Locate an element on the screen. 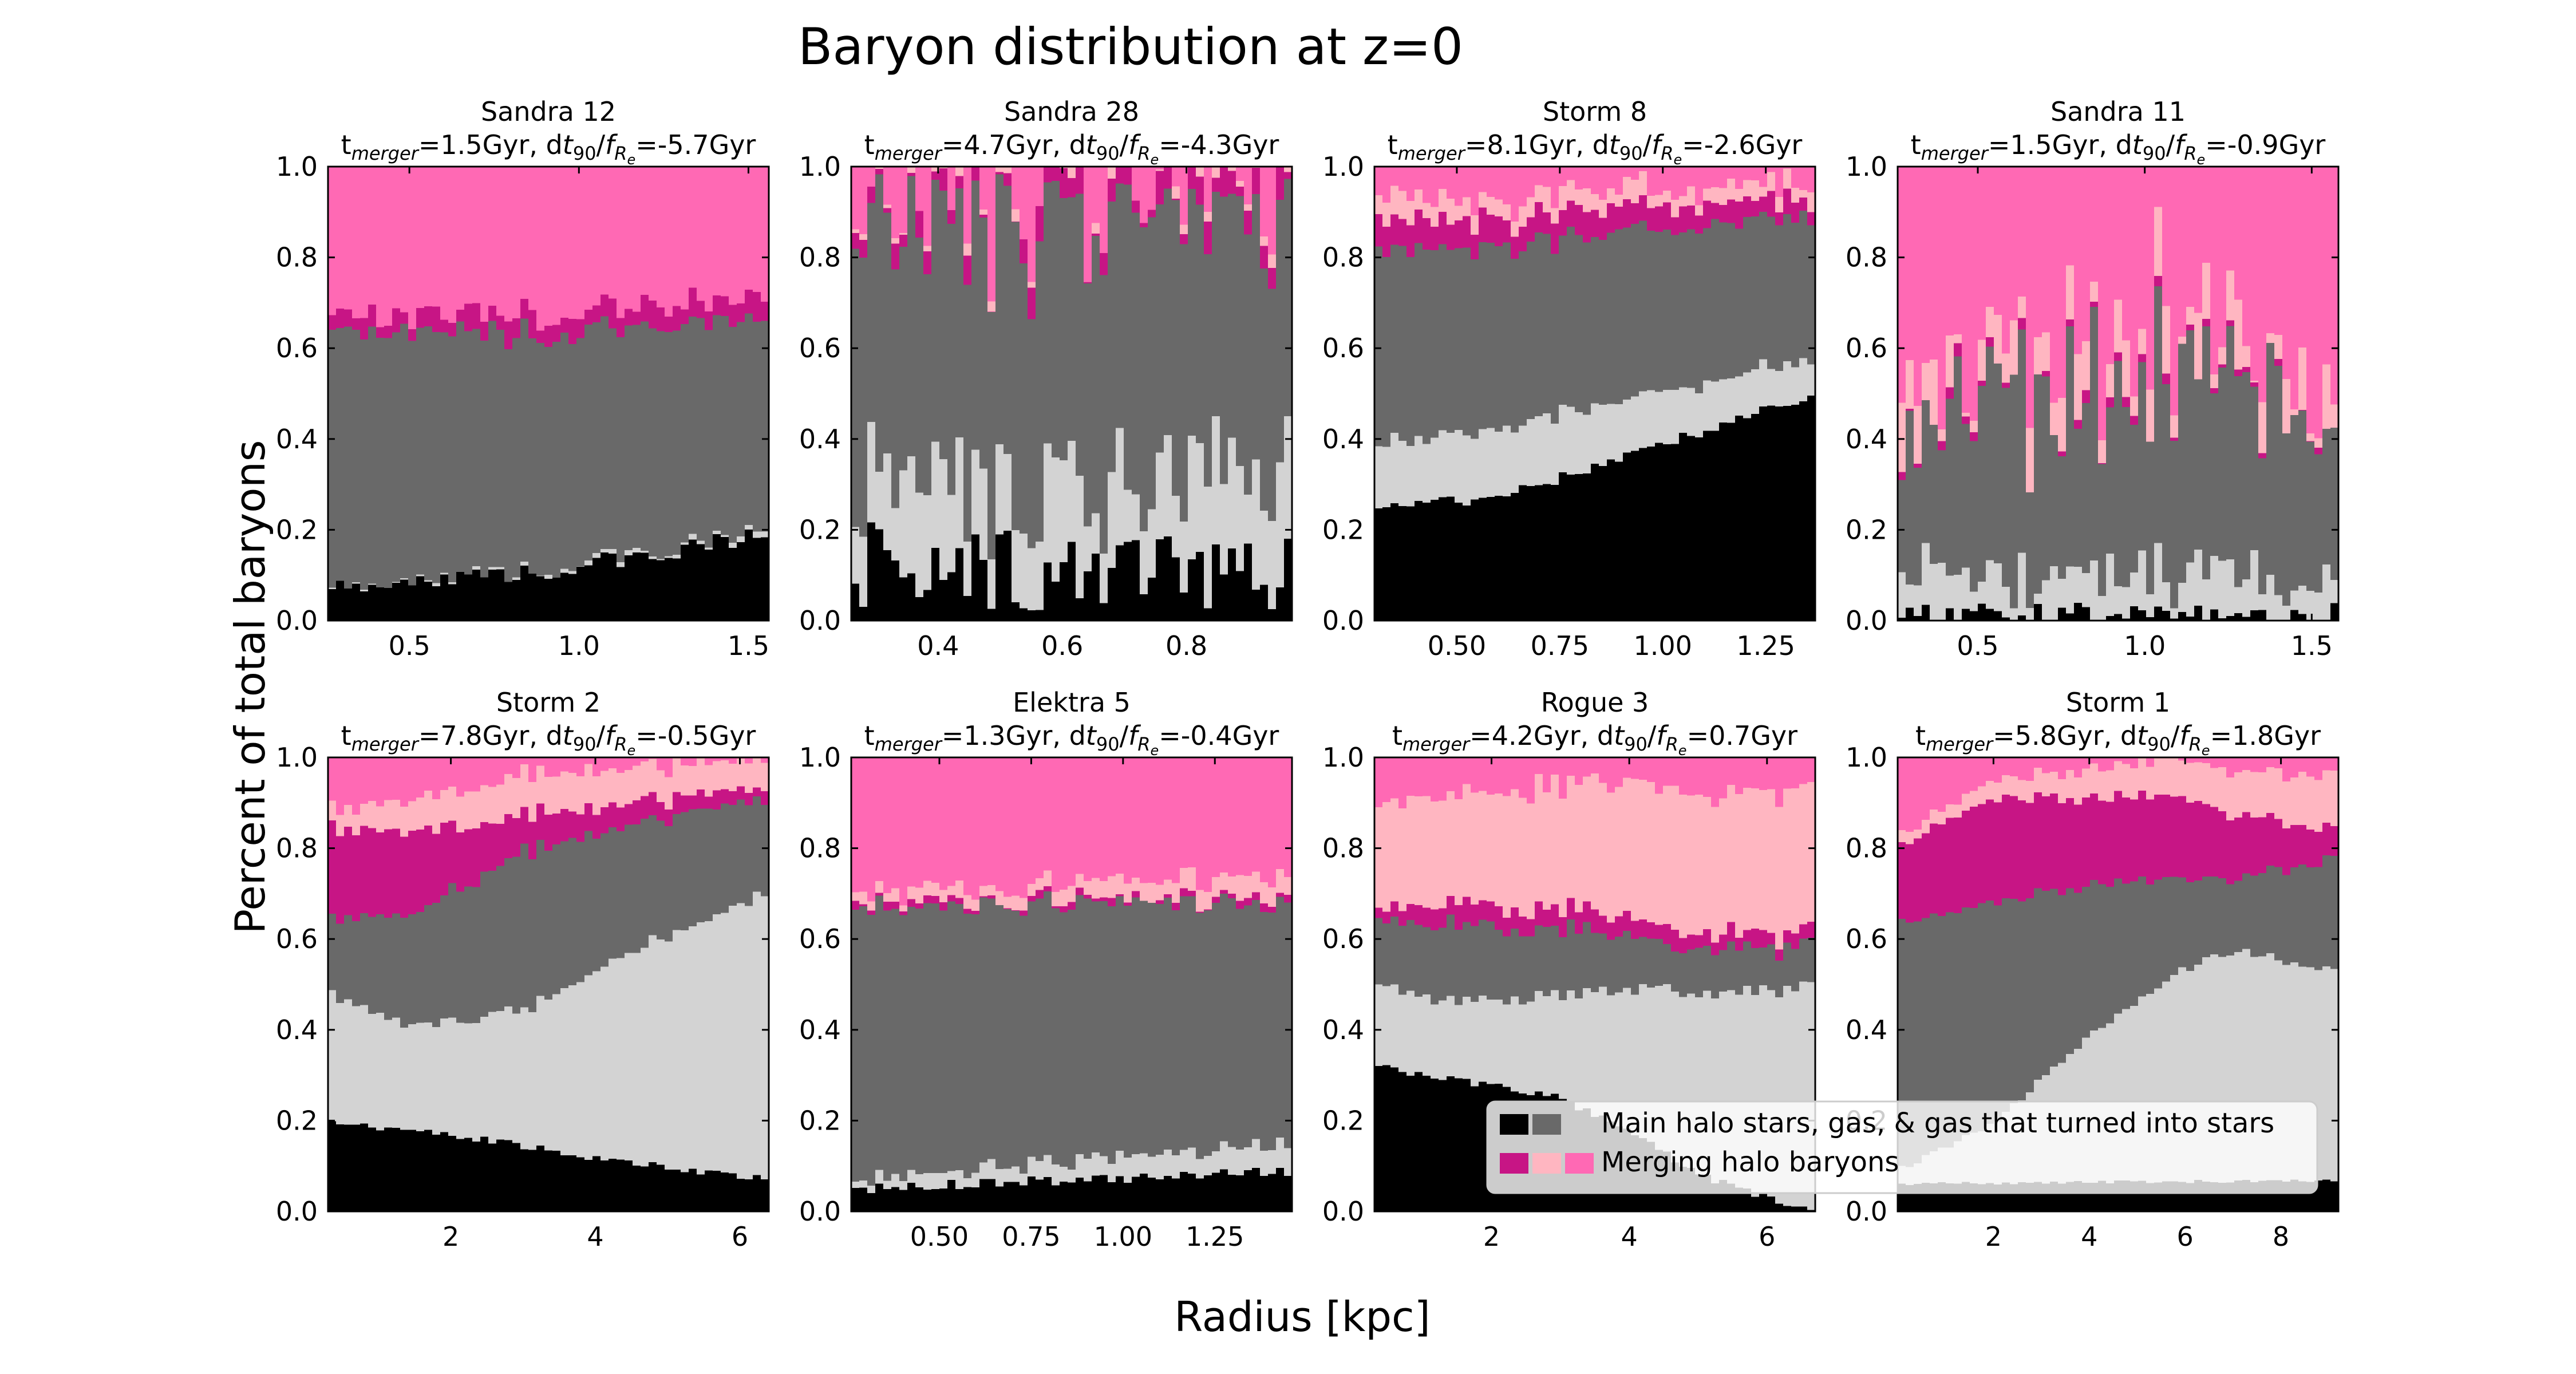  legend-swatch is located at coordinates (1514, 1124).